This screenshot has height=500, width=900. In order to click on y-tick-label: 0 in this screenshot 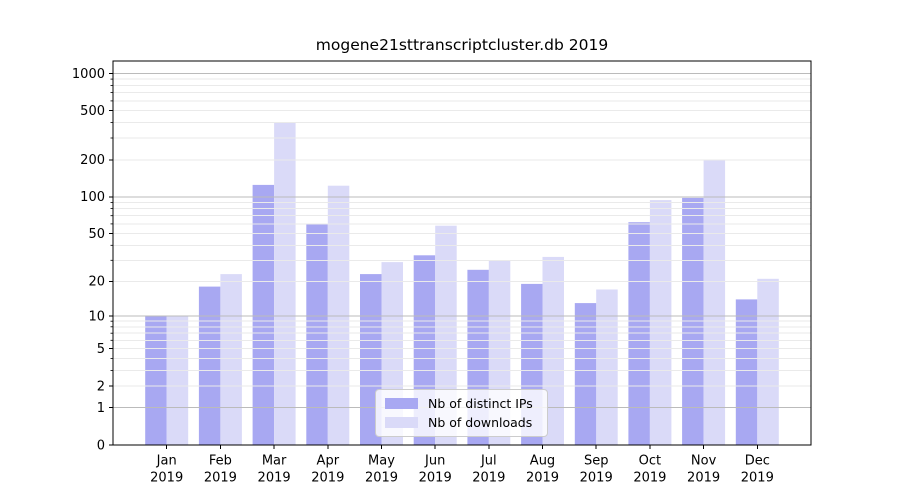, I will do `click(101, 445)`.